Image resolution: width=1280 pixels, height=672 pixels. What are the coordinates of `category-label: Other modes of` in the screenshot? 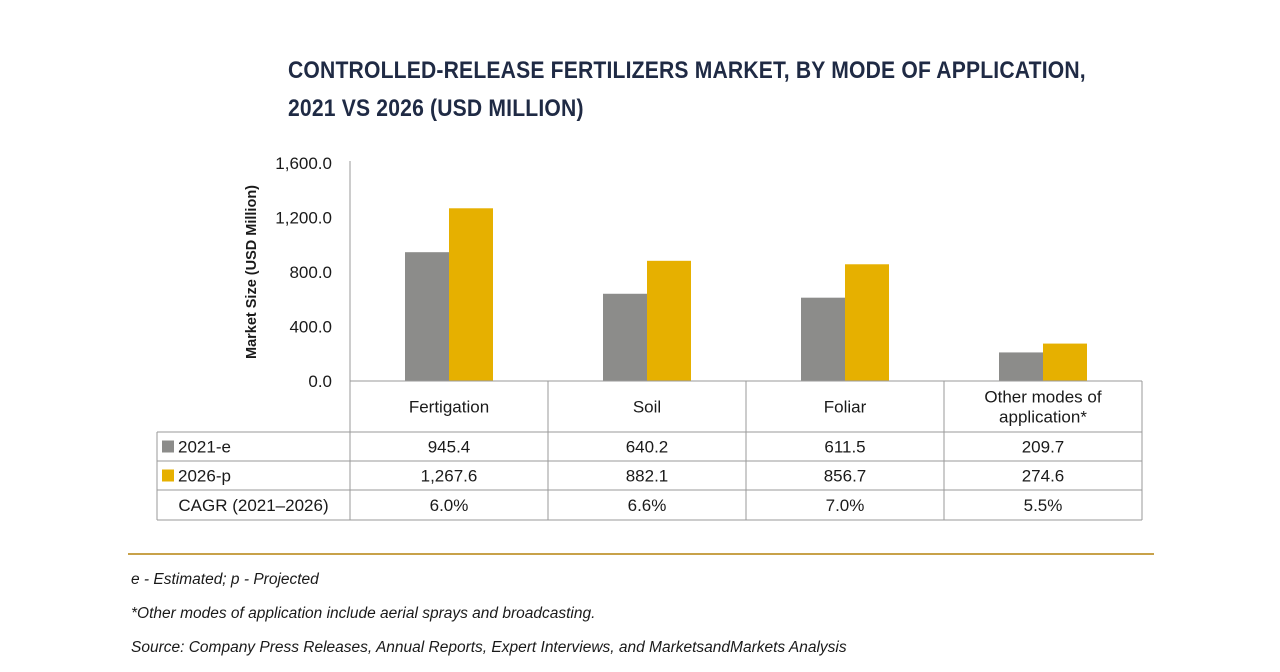 It's located at (1042, 397).